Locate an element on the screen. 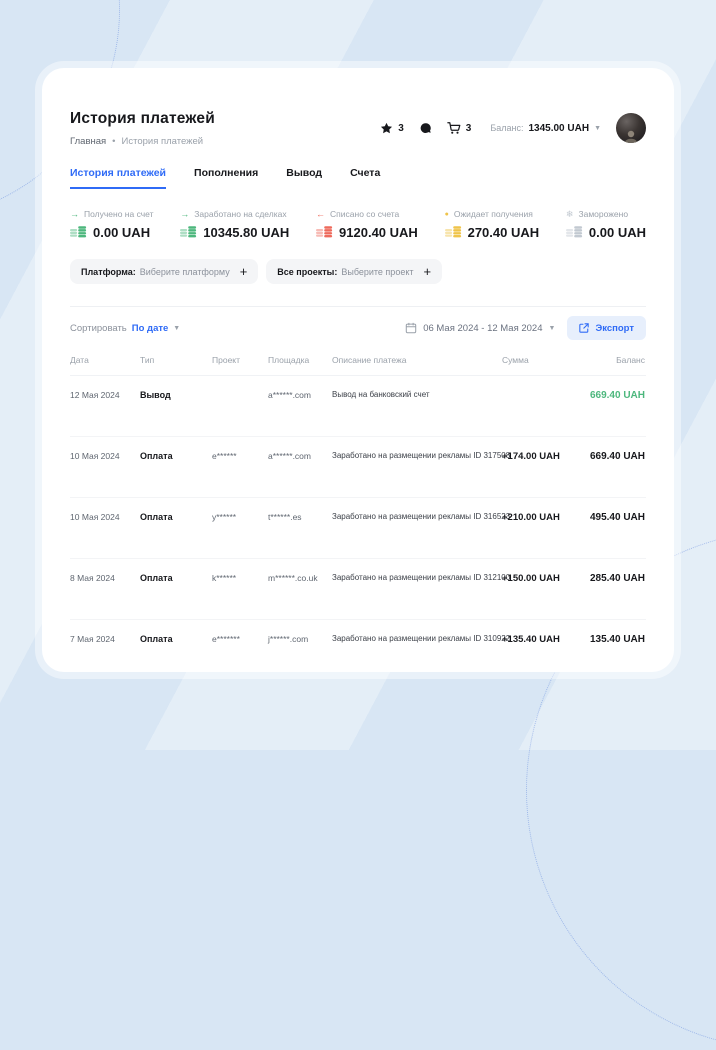 This screenshot has height=1050, width=716. breadcrumb-current: История платежей is located at coordinates (162, 141).